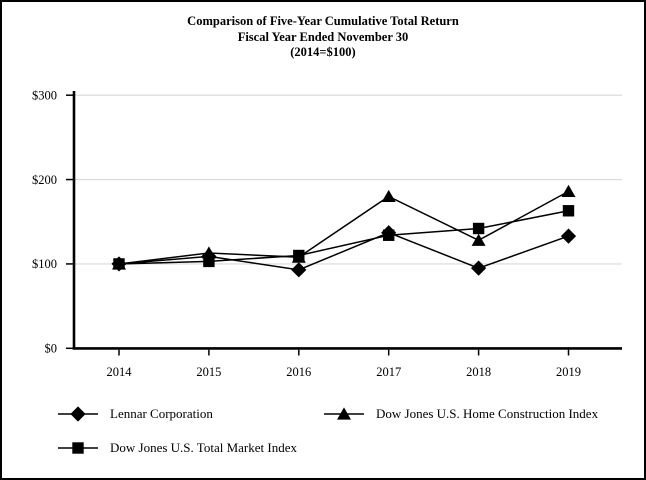 This screenshot has height=480, width=646. Describe the element at coordinates (44, 95) in the screenshot. I see `y-axis-label: $300` at that location.